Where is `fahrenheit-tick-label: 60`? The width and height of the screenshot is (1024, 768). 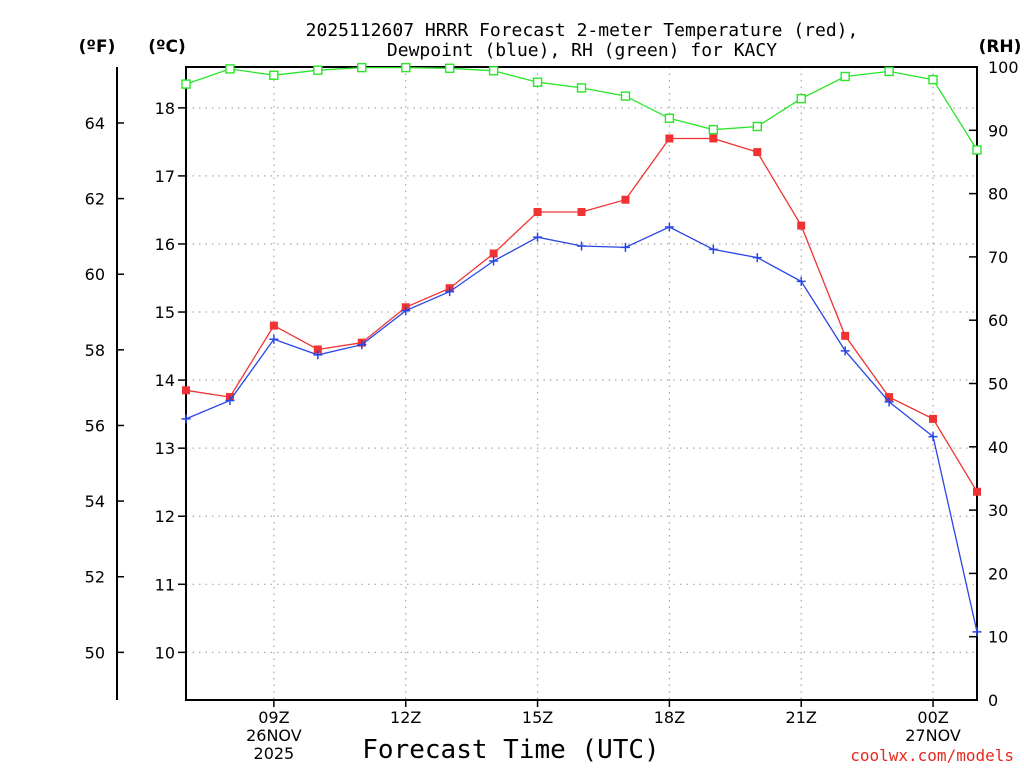
fahrenheit-tick-label: 60 is located at coordinates (95, 274).